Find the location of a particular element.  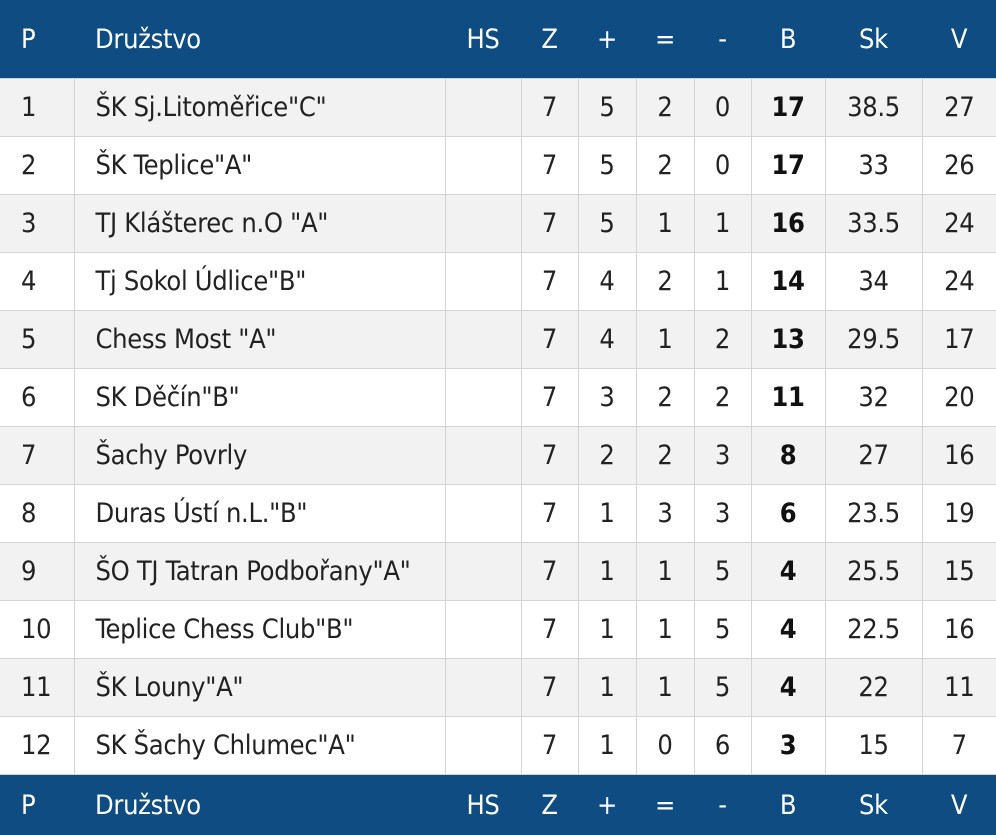

cell-score: 15 is located at coordinates (873, 746).